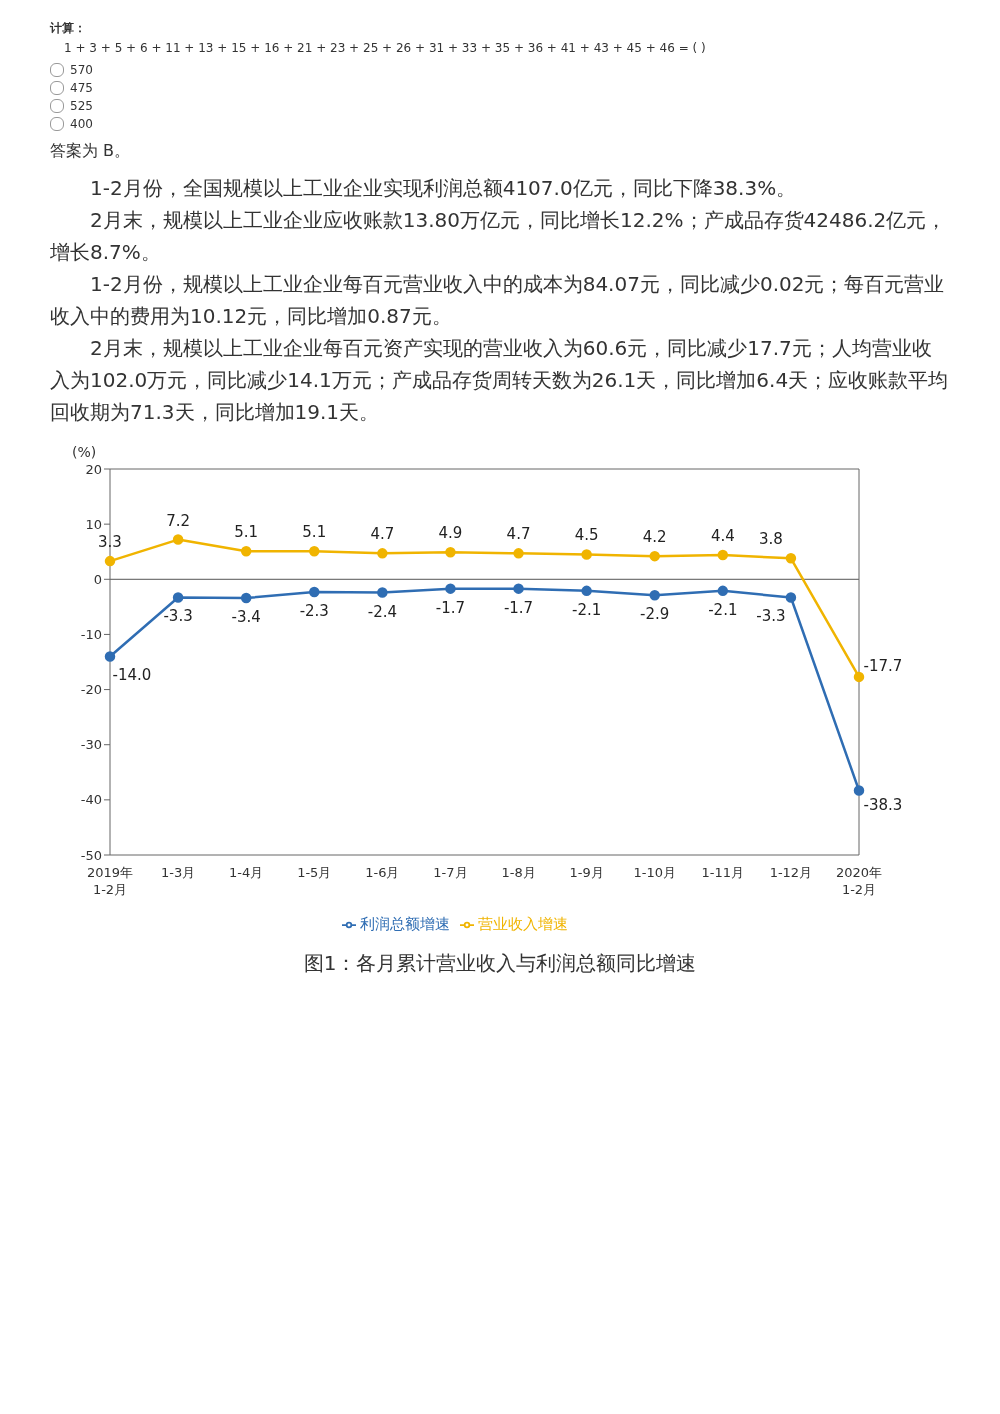 The height and width of the screenshot is (1414, 1000). I want to click on x-tick-label: 2020年 1-2月, so click(859, 881).